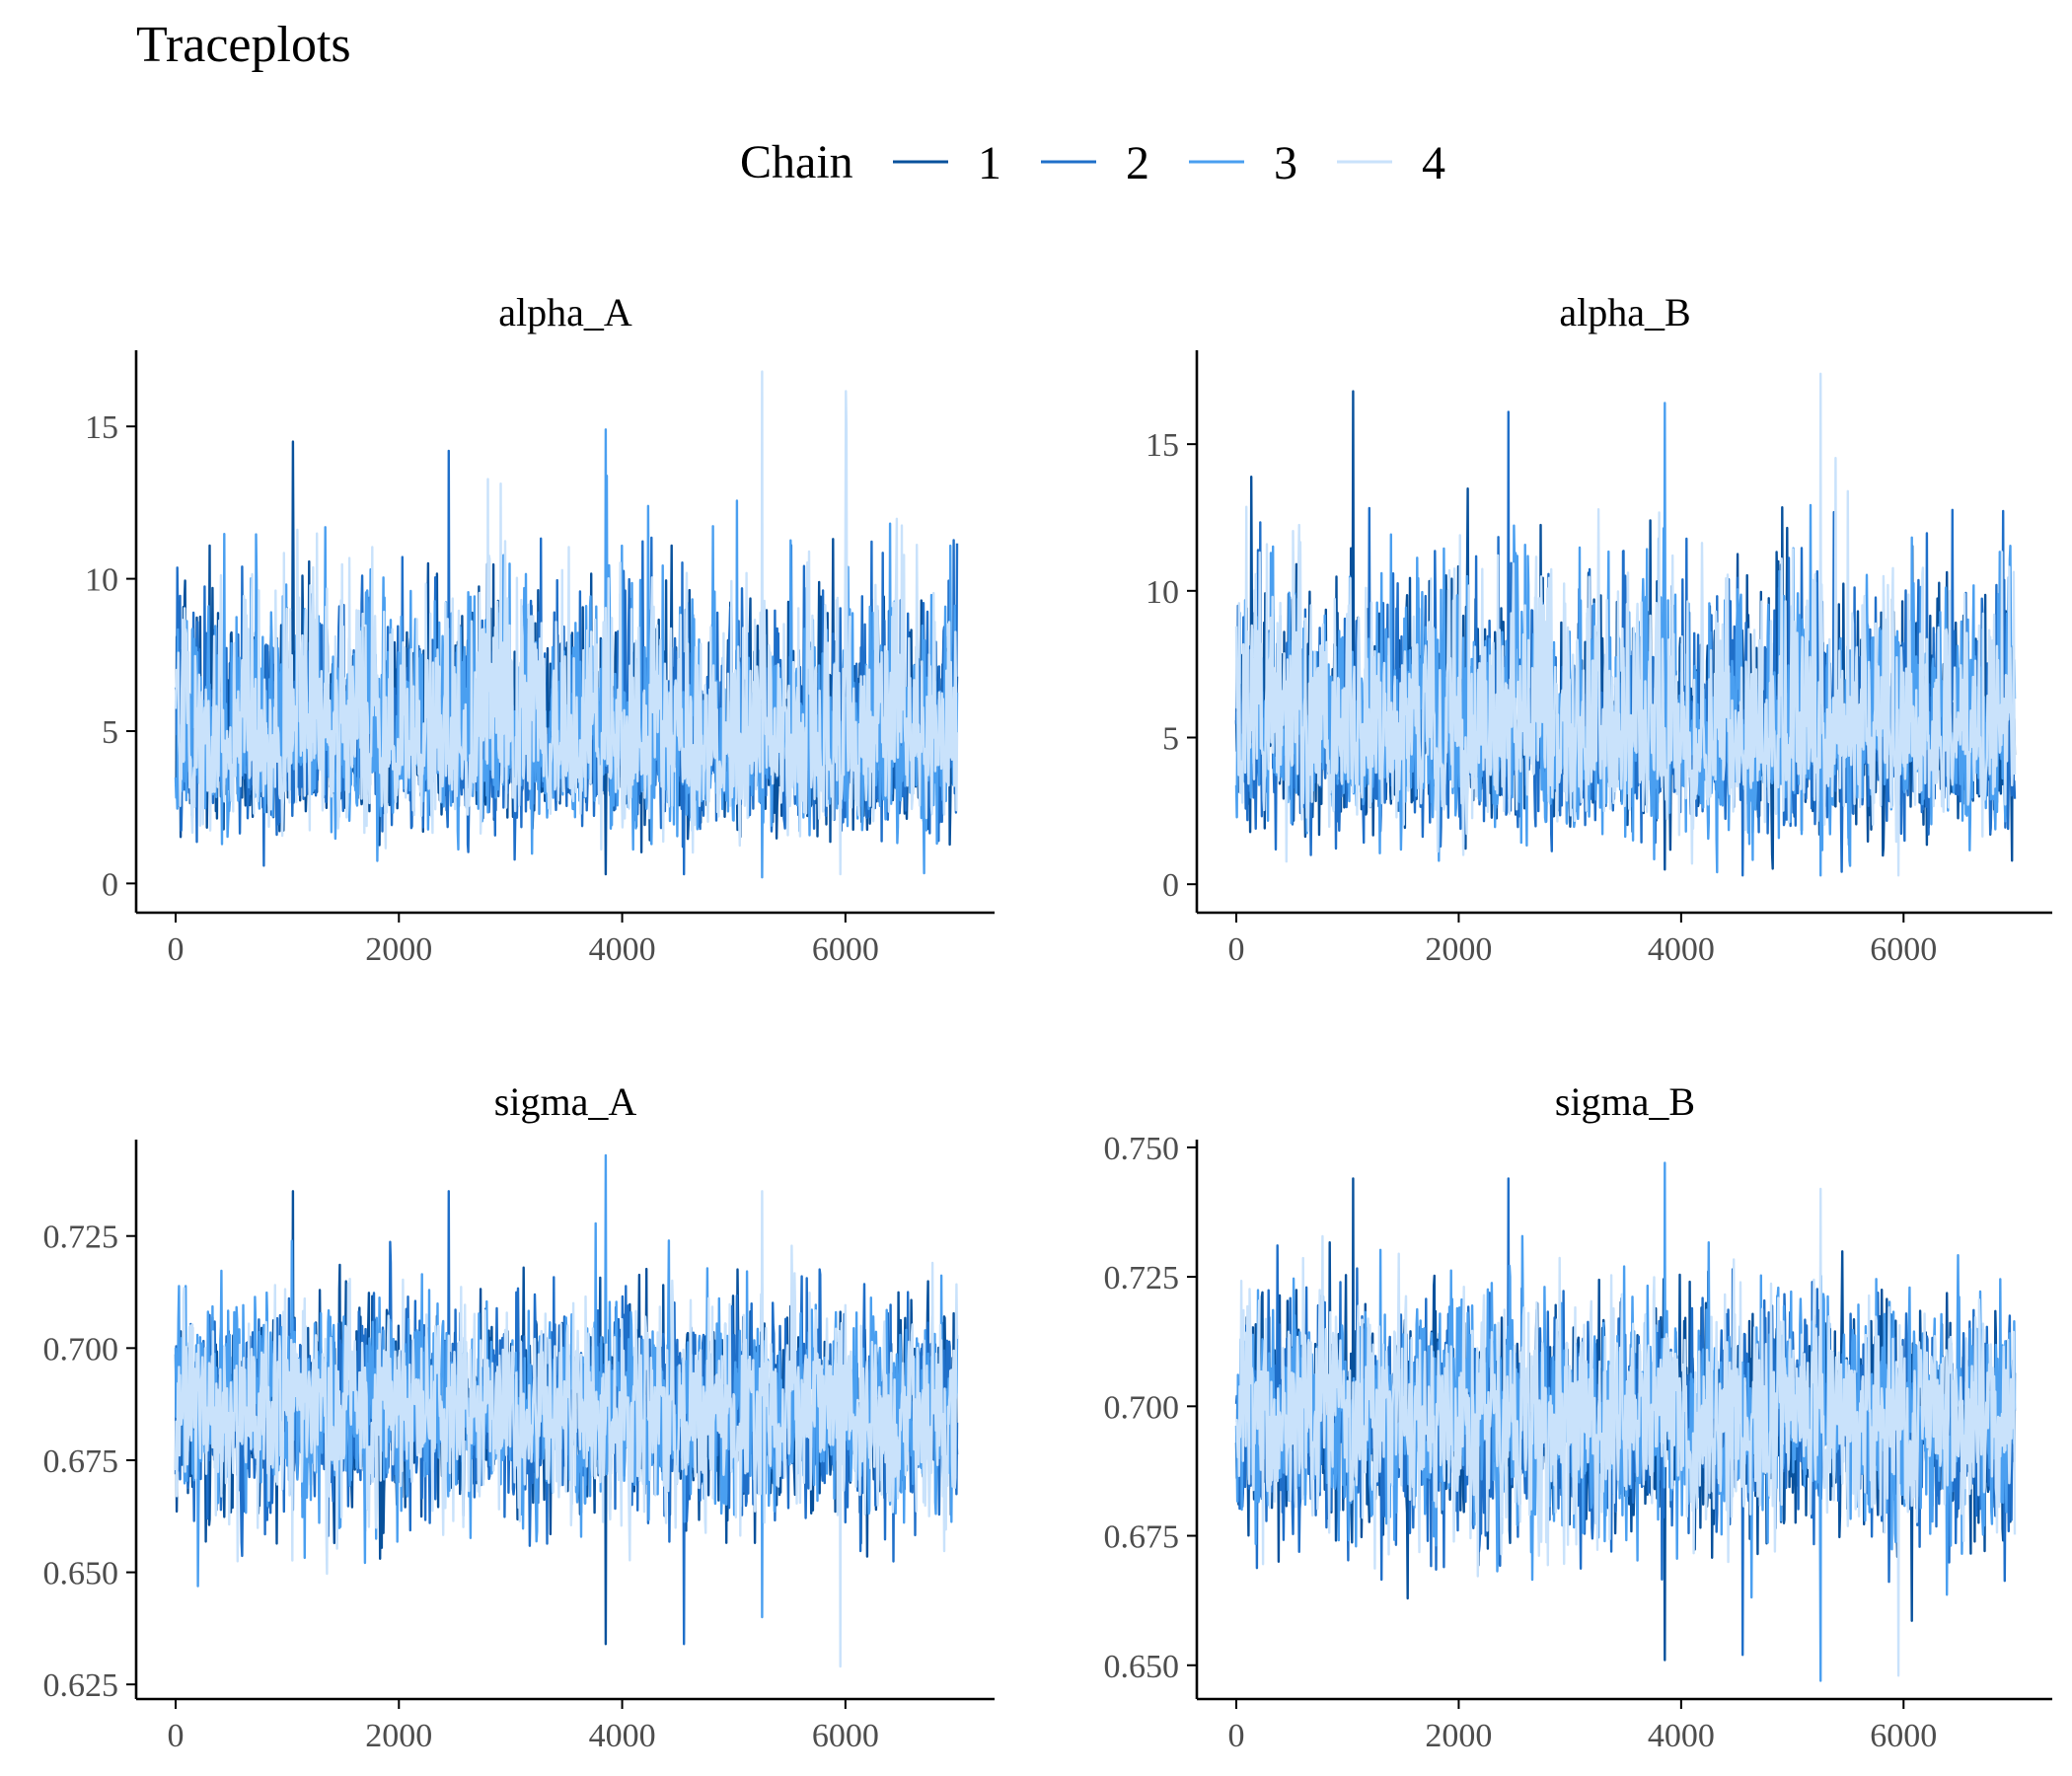  What do you see at coordinates (566, 1101) in the screenshot?
I see `panel-title: sigma_A` at bounding box center [566, 1101].